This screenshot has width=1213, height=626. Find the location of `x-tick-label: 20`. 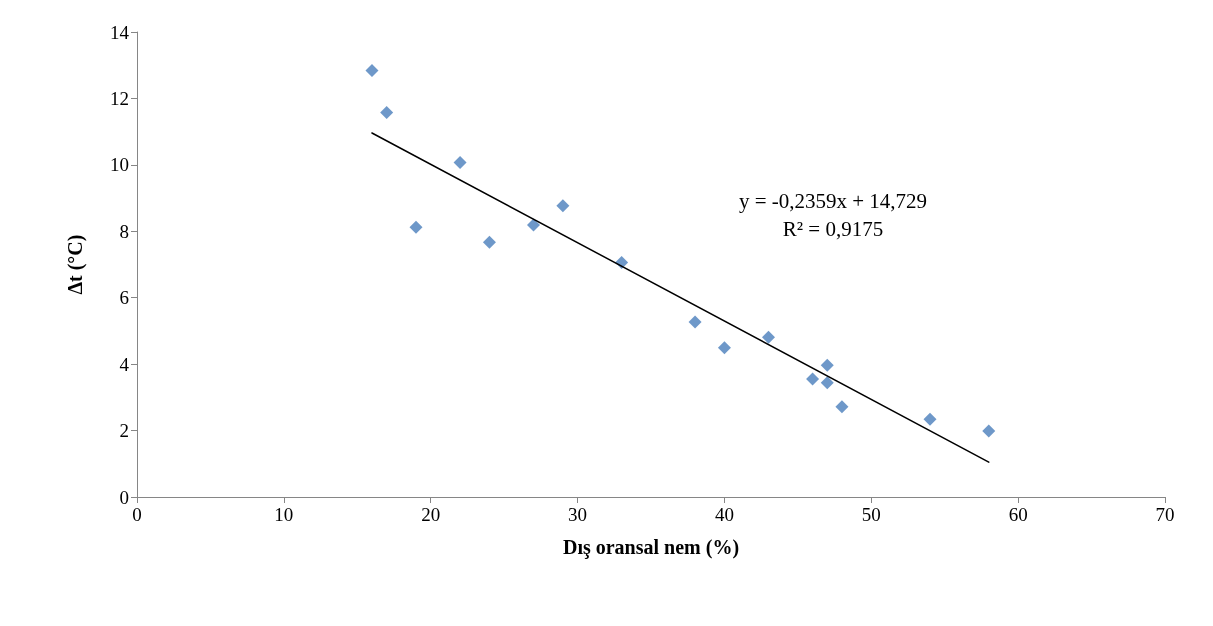

x-tick-label: 20 is located at coordinates (431, 514).